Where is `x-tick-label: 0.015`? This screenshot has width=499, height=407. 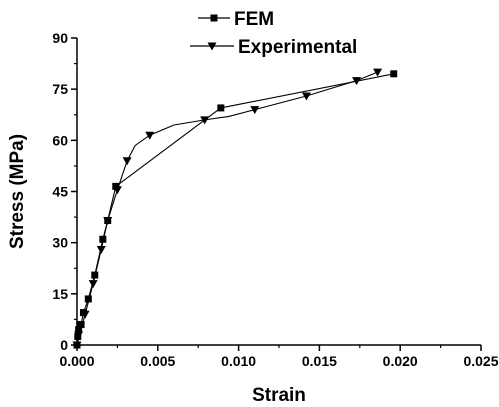
x-tick-label: 0.015 is located at coordinates (319, 361).